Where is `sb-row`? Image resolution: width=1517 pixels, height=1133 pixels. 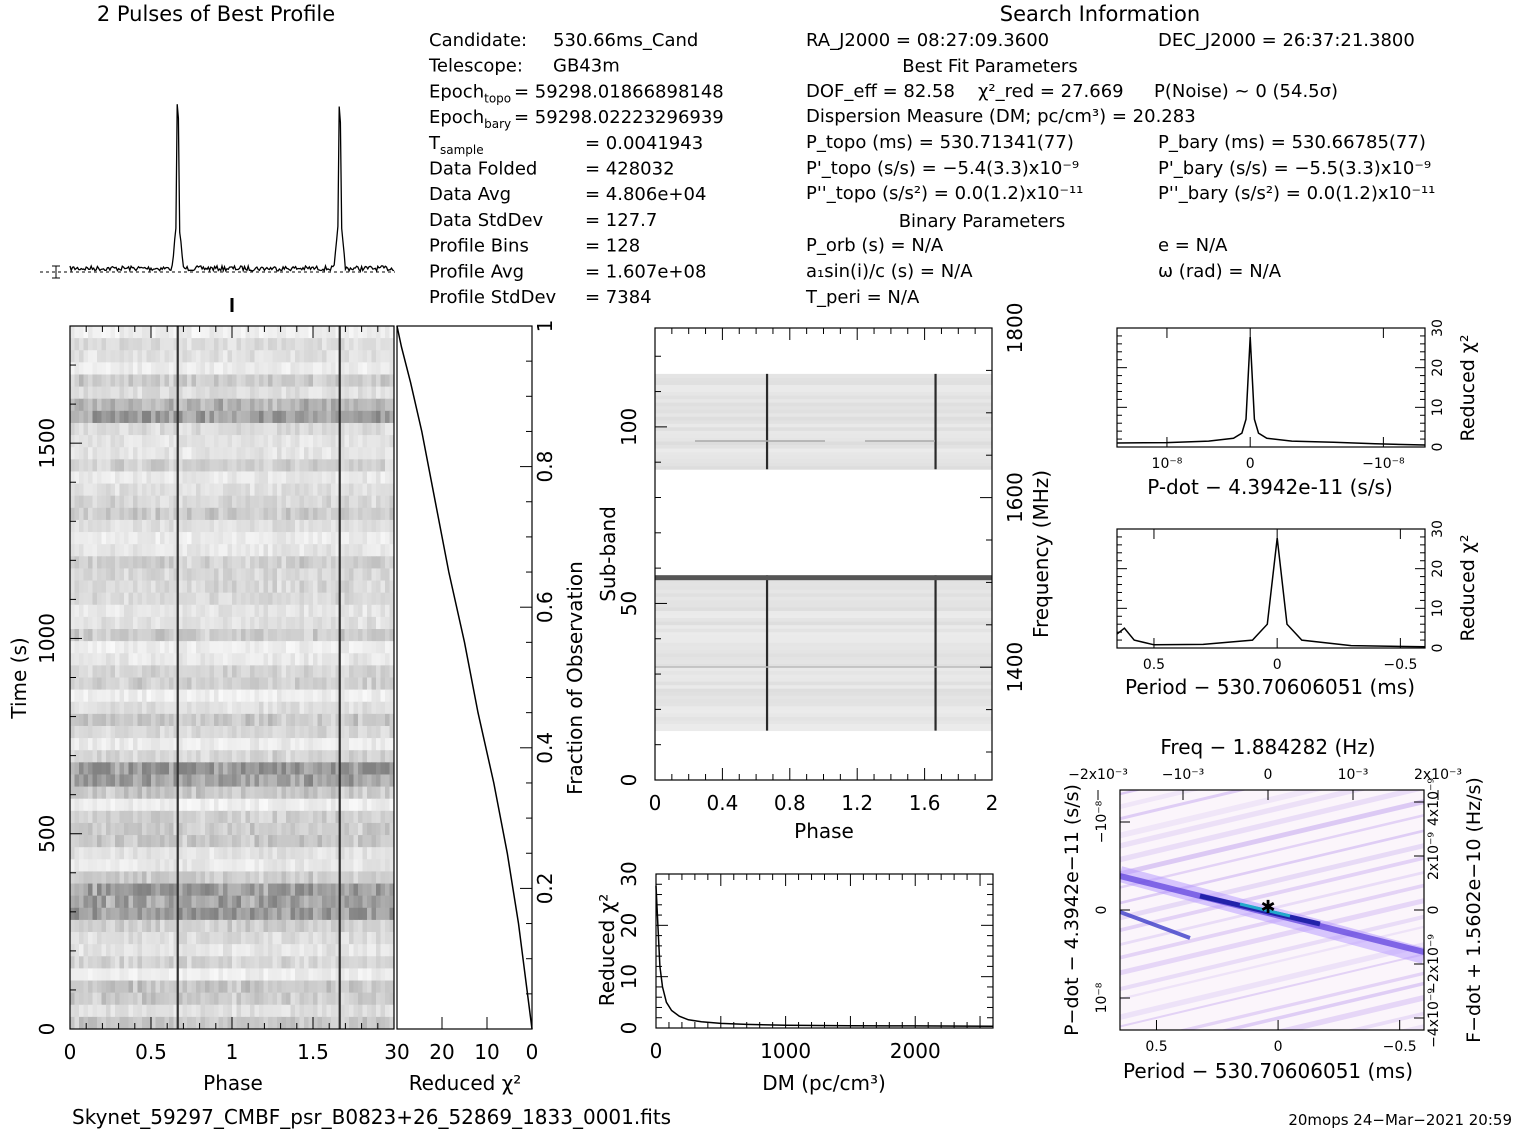
sb-row is located at coordinates (823, 460).